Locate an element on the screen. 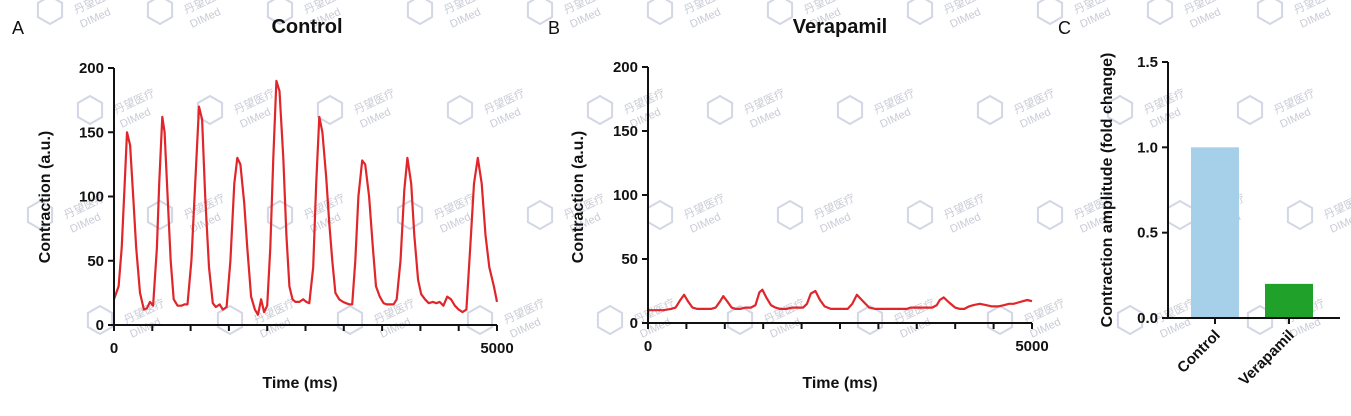  panel-c-y-ticks: 0.0 0.5 1.0 1.5 is located at coordinates (1152, 190).